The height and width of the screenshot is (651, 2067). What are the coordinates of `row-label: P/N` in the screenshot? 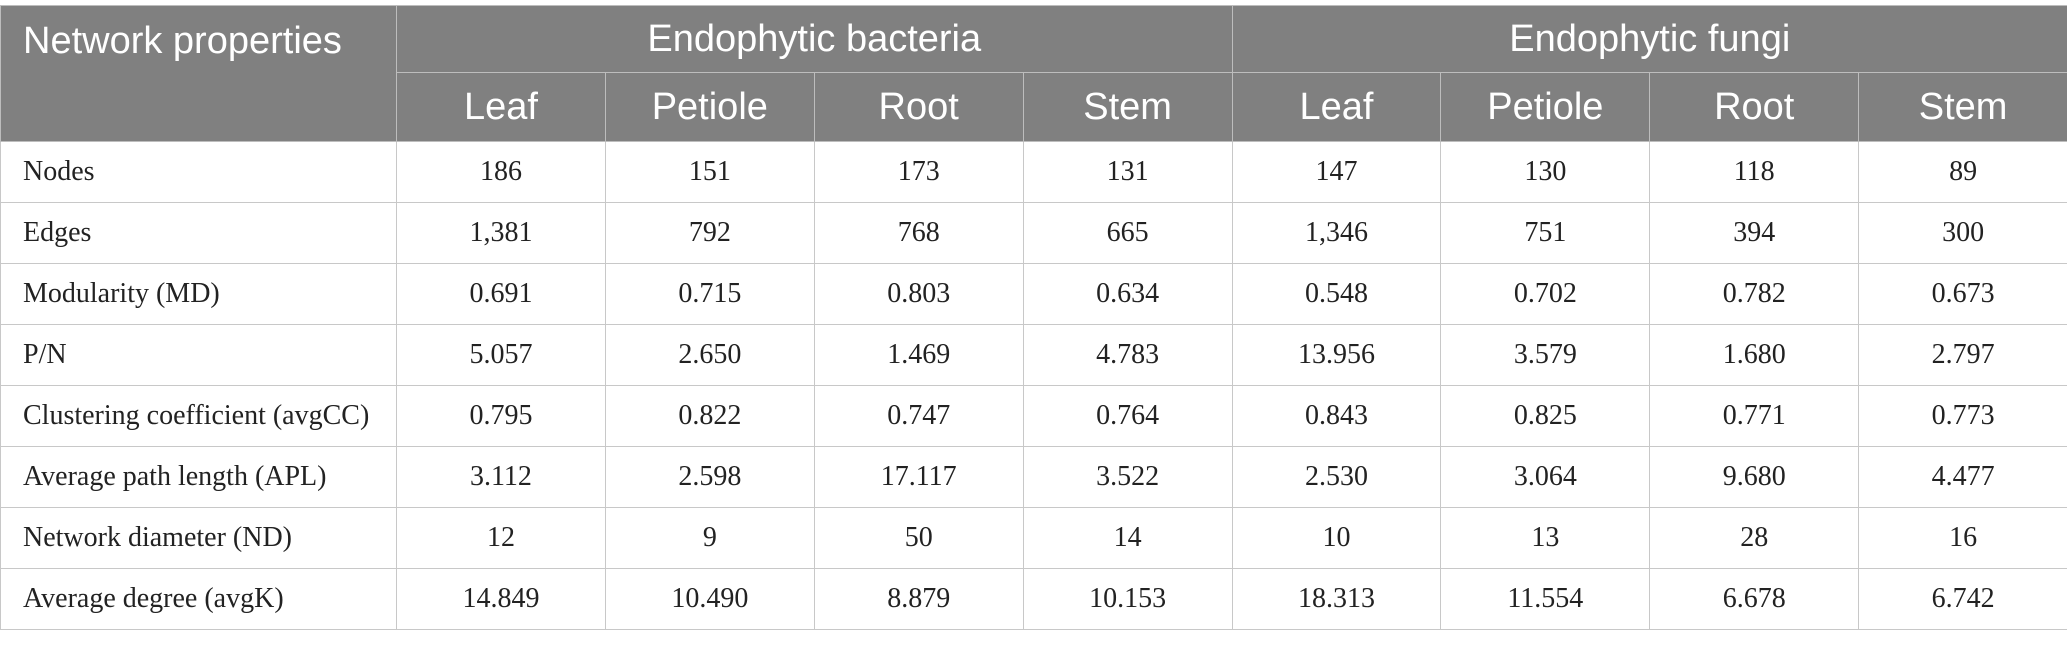 It's located at (198, 355).